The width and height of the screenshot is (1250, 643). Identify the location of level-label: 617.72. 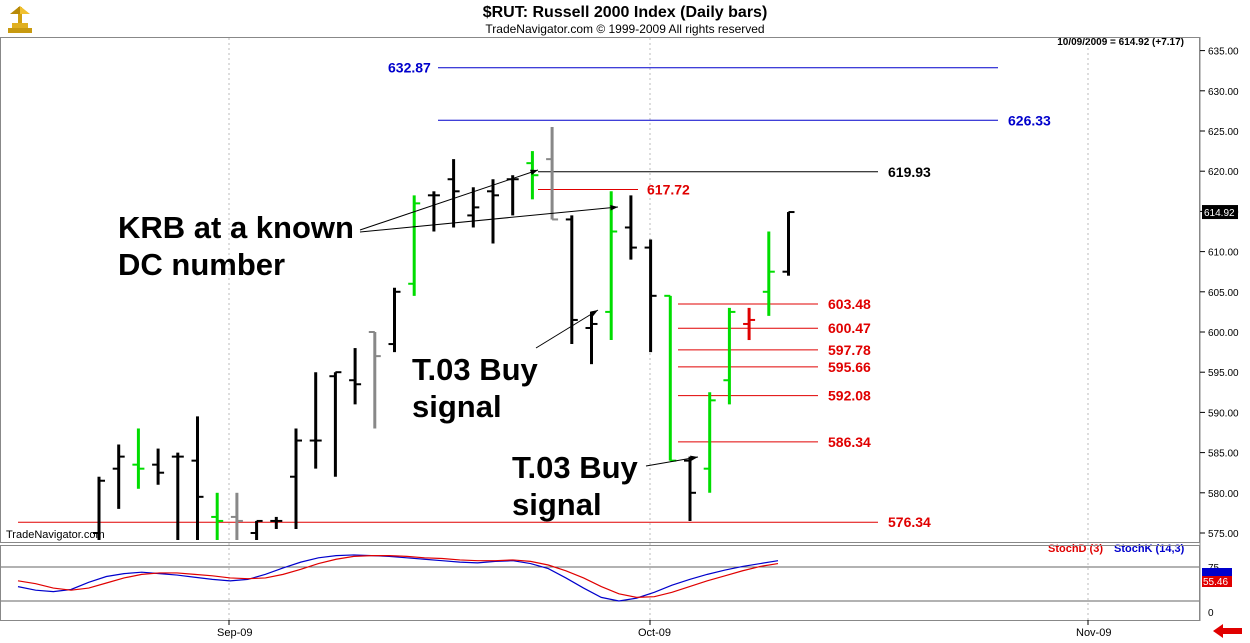
(668, 190).